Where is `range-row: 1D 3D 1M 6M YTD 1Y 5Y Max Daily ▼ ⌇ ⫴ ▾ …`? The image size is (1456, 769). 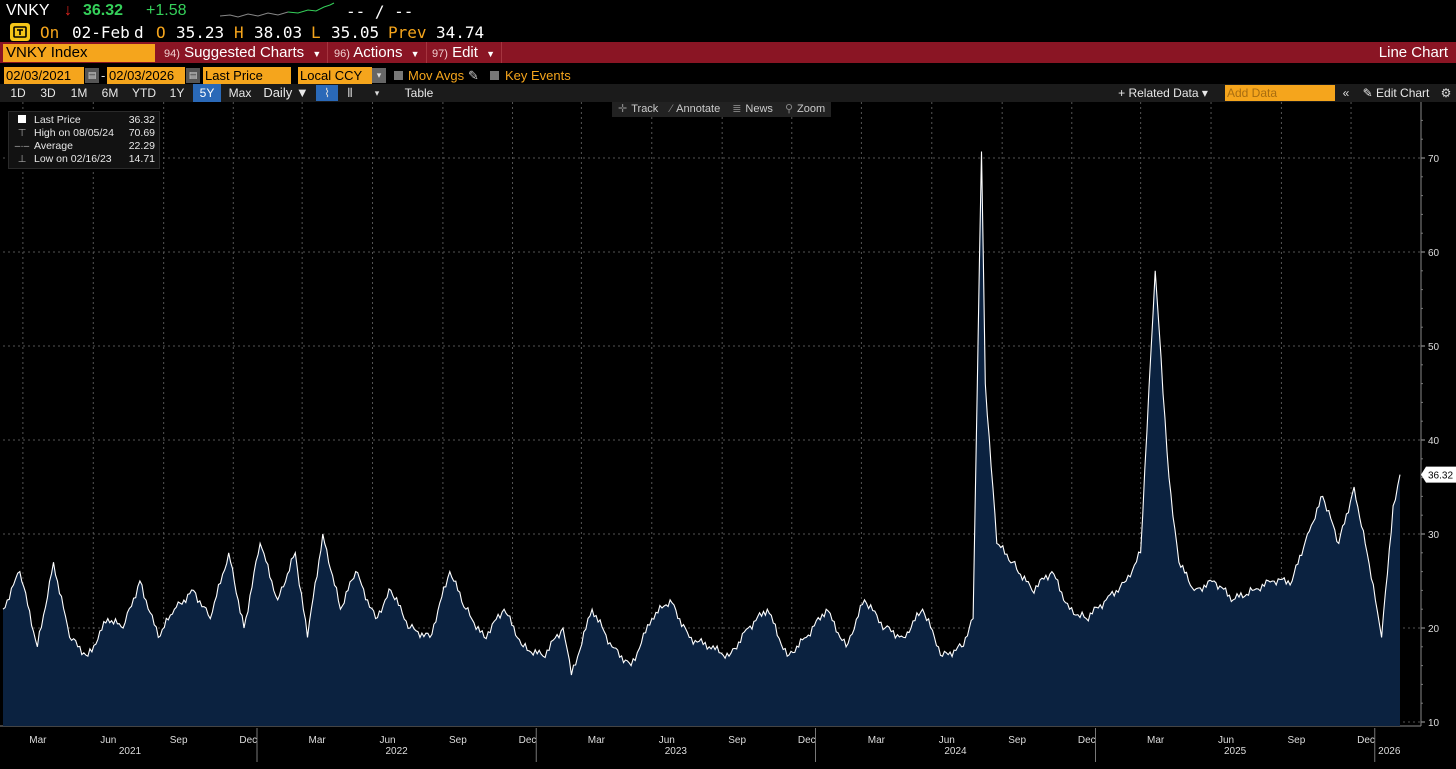 range-row: 1D 3D 1M 6M YTD 1Y 5Y Max Daily ▼ ⌇ ⫴ ▾ … is located at coordinates (728, 93).